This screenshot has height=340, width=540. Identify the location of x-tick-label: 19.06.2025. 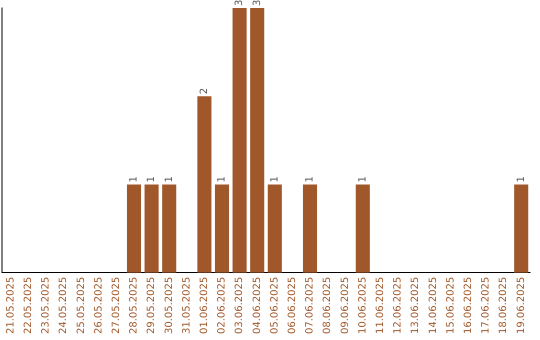
(521, 305).